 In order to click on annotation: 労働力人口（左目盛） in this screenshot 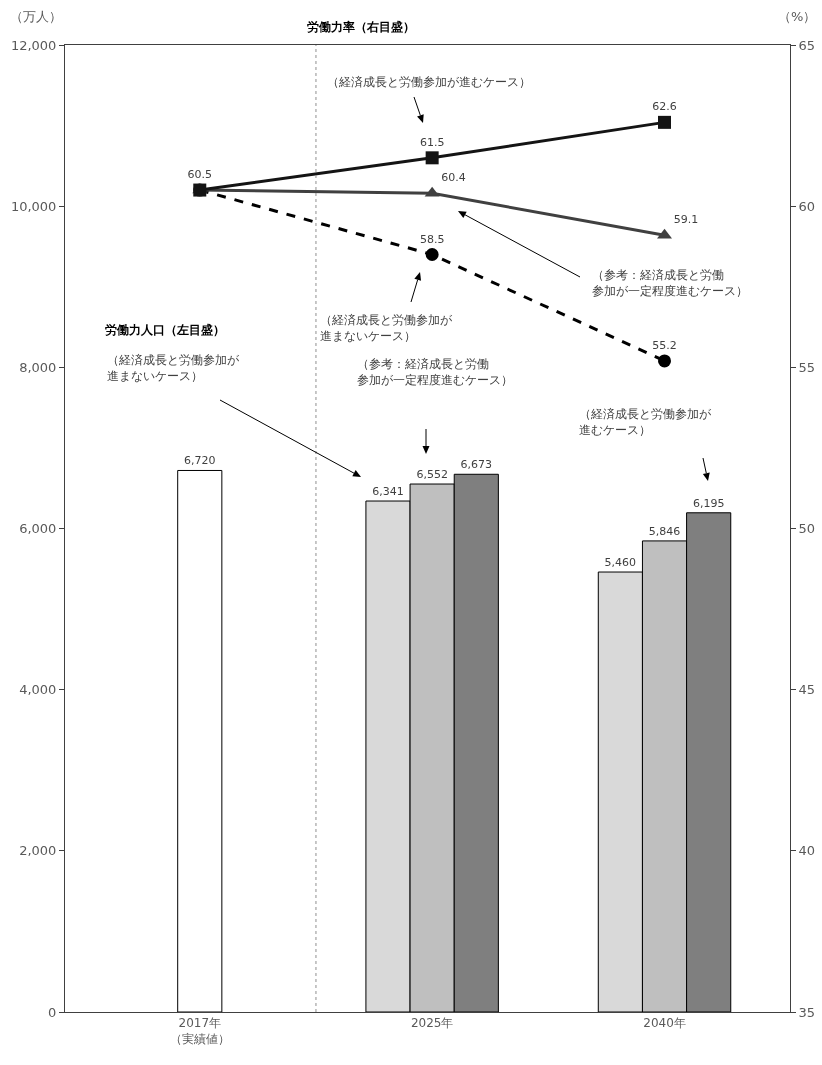, I will do `click(165, 330)`.